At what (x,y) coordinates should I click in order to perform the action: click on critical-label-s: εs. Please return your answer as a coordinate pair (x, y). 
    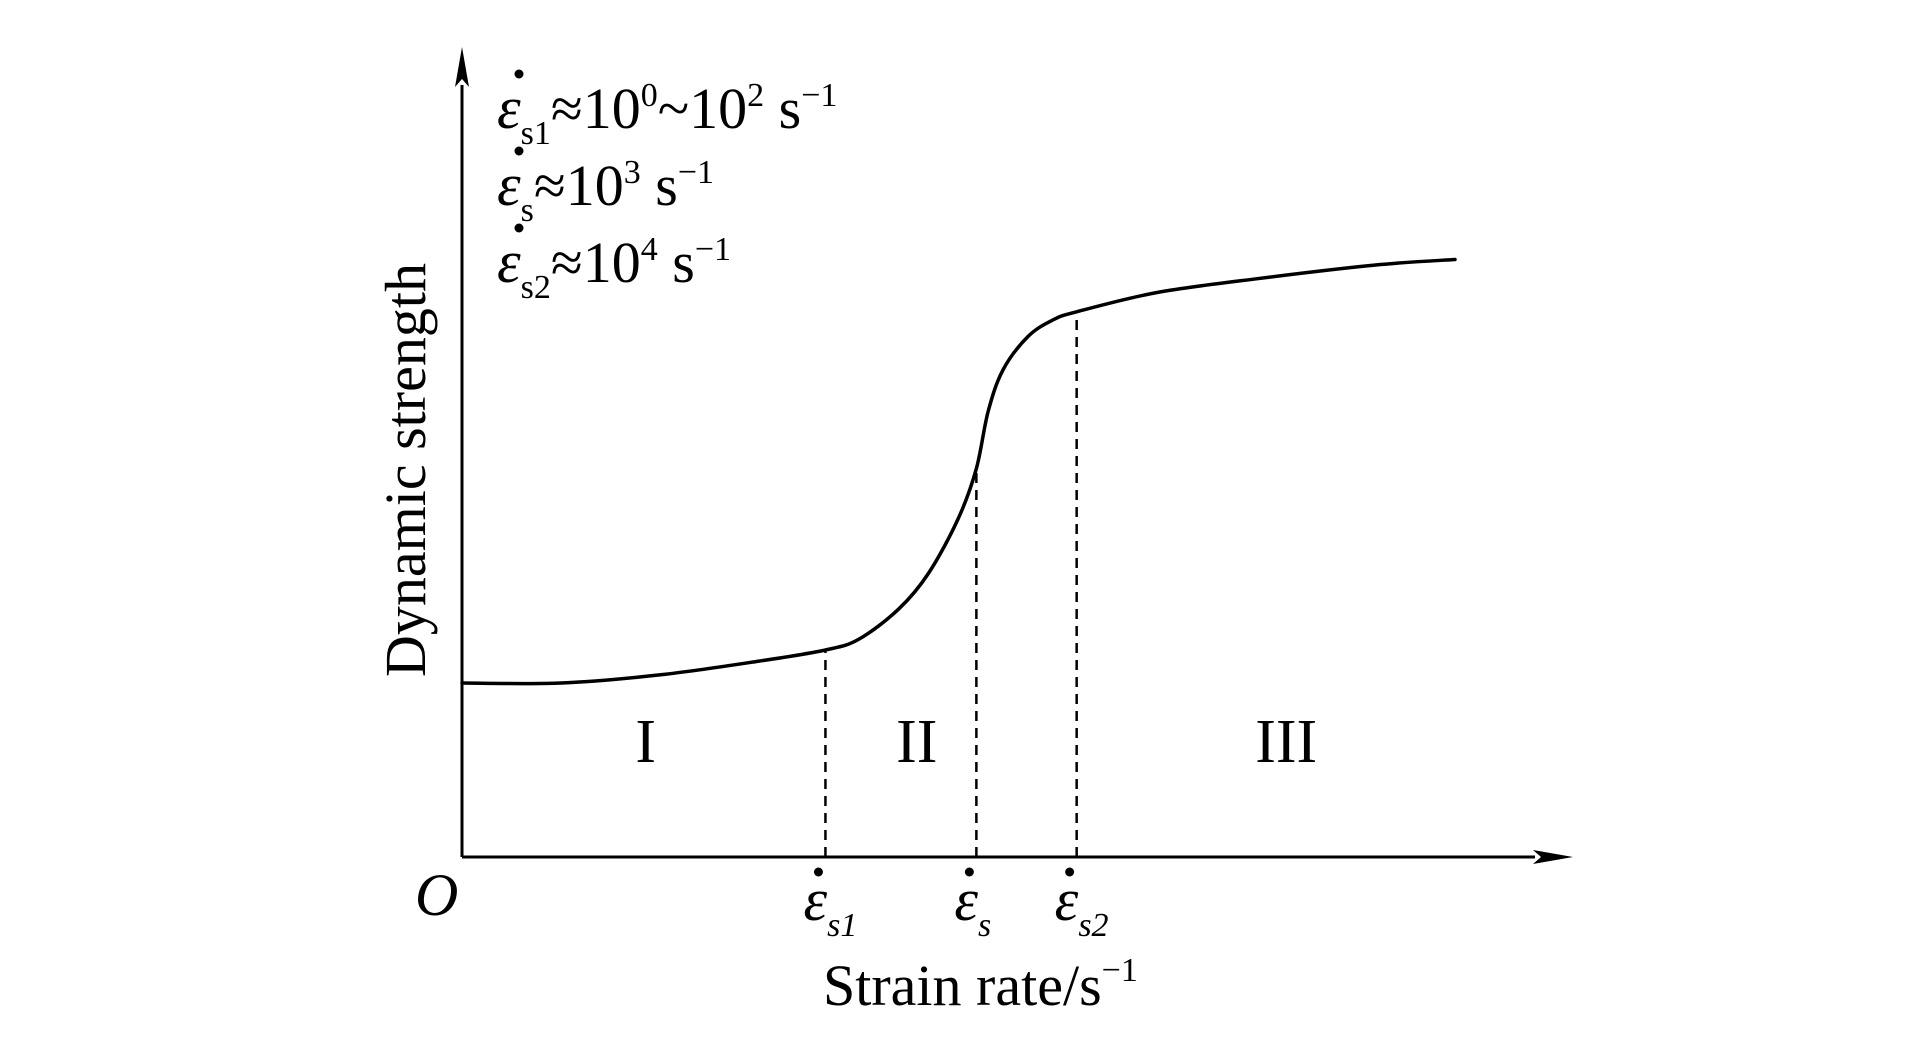
    Looking at the image, I should click on (972, 905).